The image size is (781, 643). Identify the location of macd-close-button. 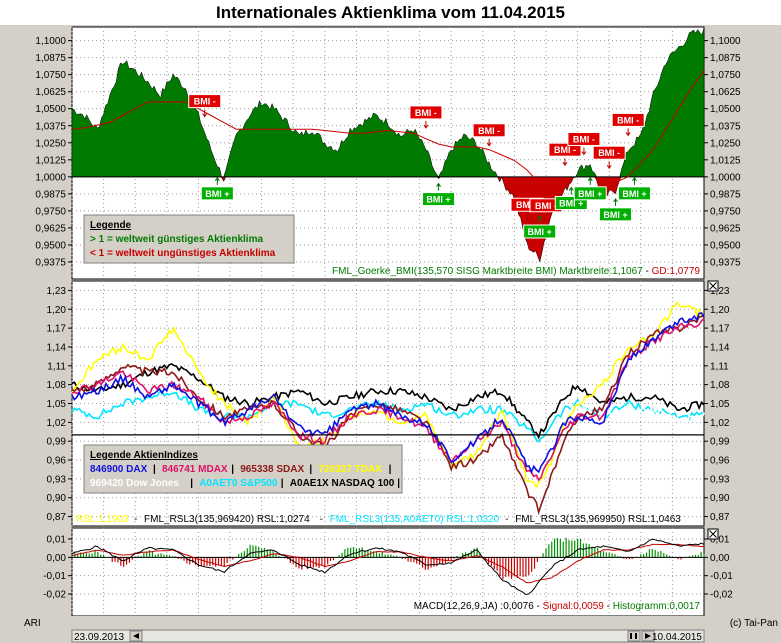
(713, 534).